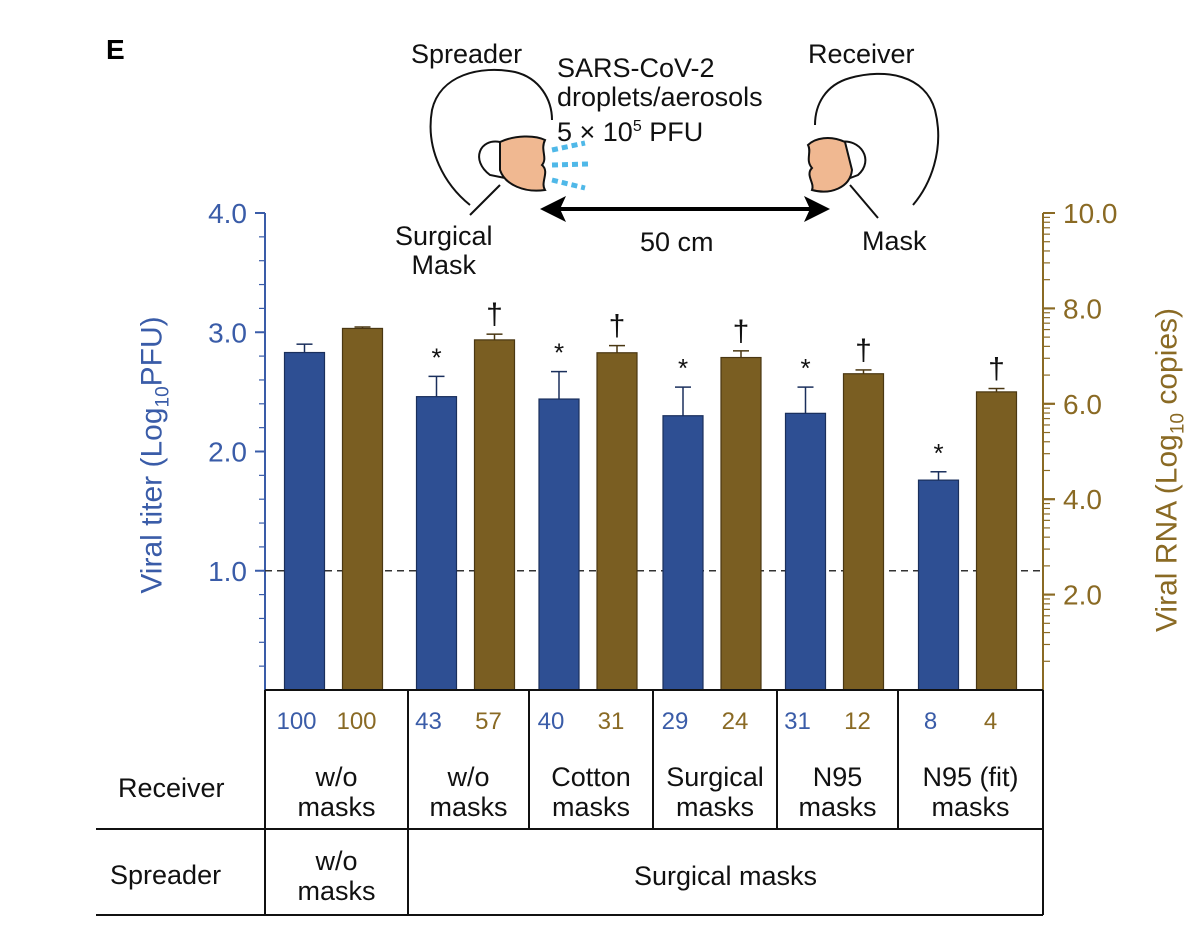  What do you see at coordinates (444, 265) in the screenshot?
I see `spreader-mask-line-2: Mask` at bounding box center [444, 265].